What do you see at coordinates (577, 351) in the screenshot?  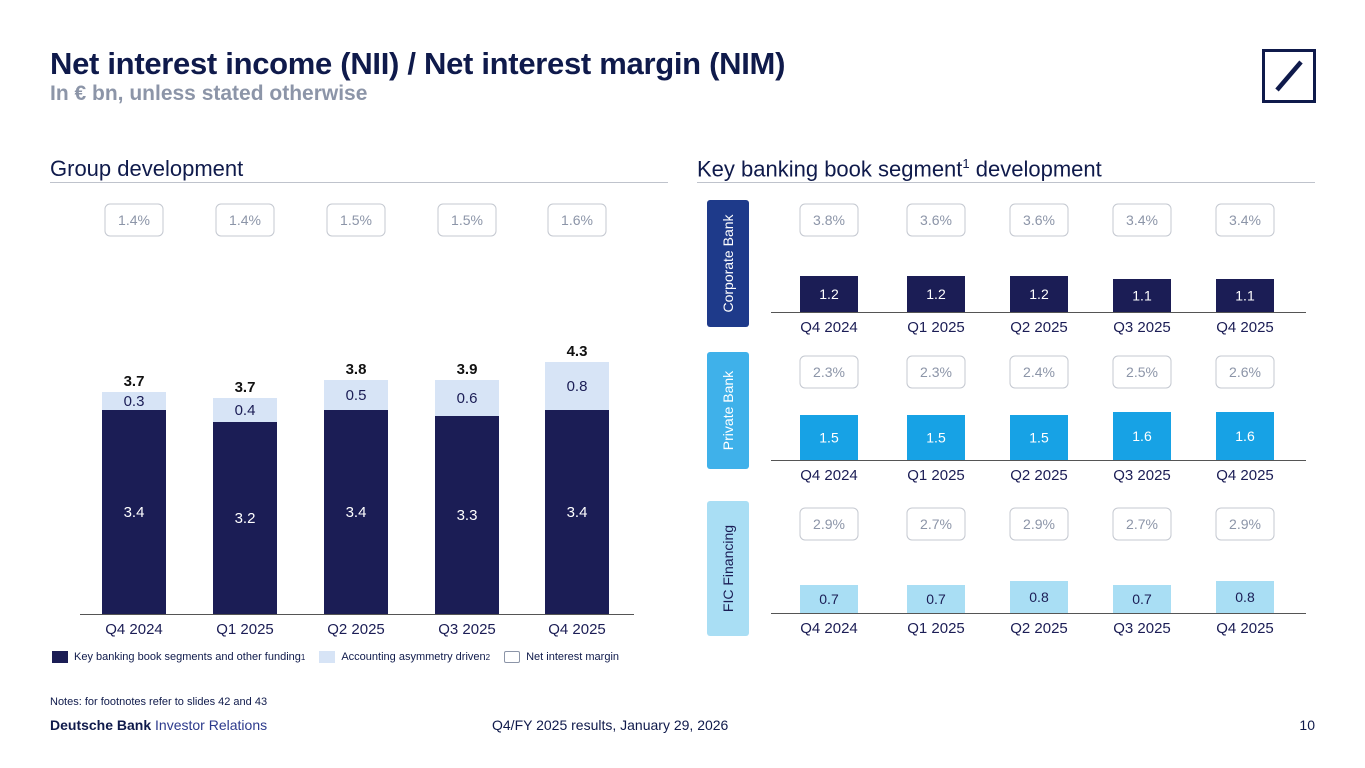 I see `data-label-total: 4.3` at bounding box center [577, 351].